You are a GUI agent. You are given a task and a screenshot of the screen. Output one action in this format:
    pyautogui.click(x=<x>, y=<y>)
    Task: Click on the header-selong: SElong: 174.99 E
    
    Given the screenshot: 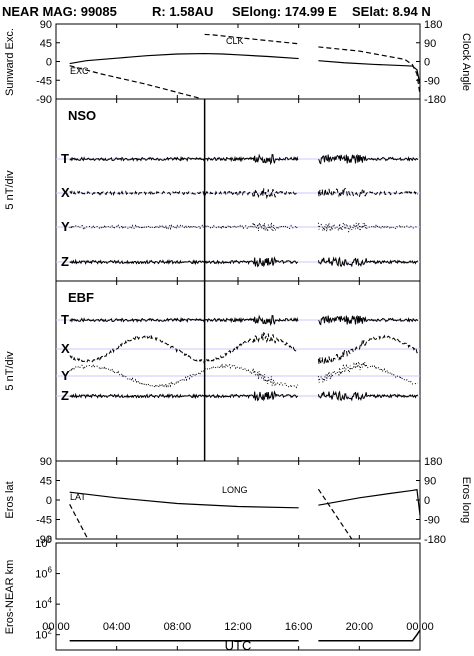 What is the action you would take?
    pyautogui.click(x=284, y=11)
    